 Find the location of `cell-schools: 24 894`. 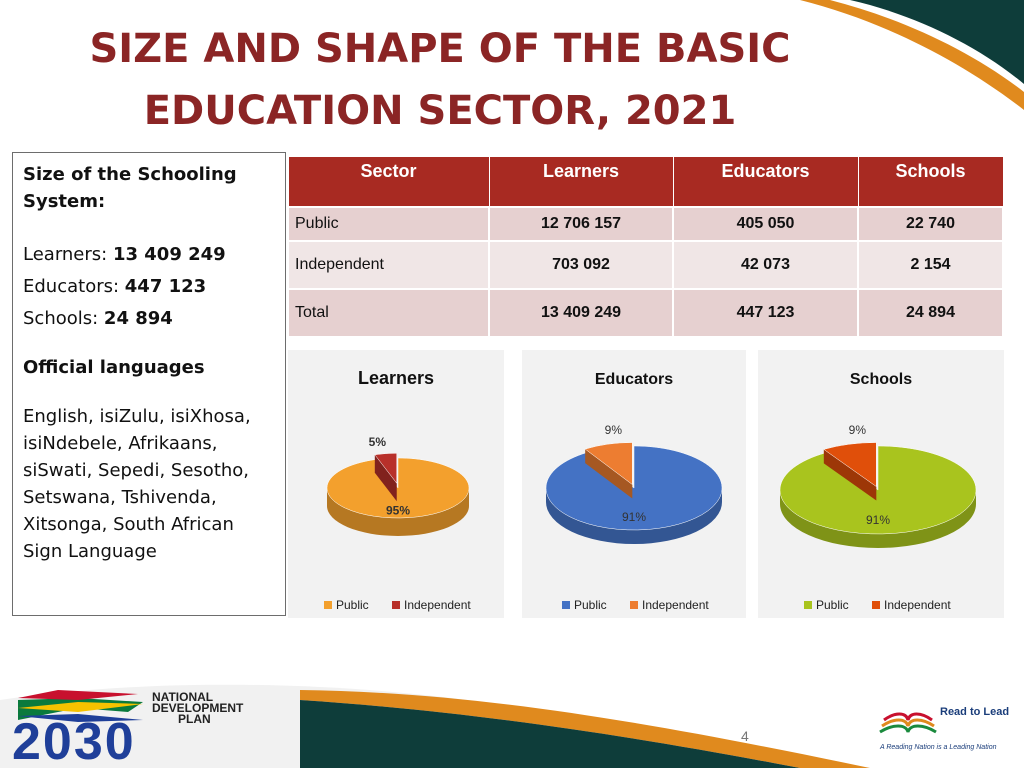

cell-schools: 24 894 is located at coordinates (930, 313).